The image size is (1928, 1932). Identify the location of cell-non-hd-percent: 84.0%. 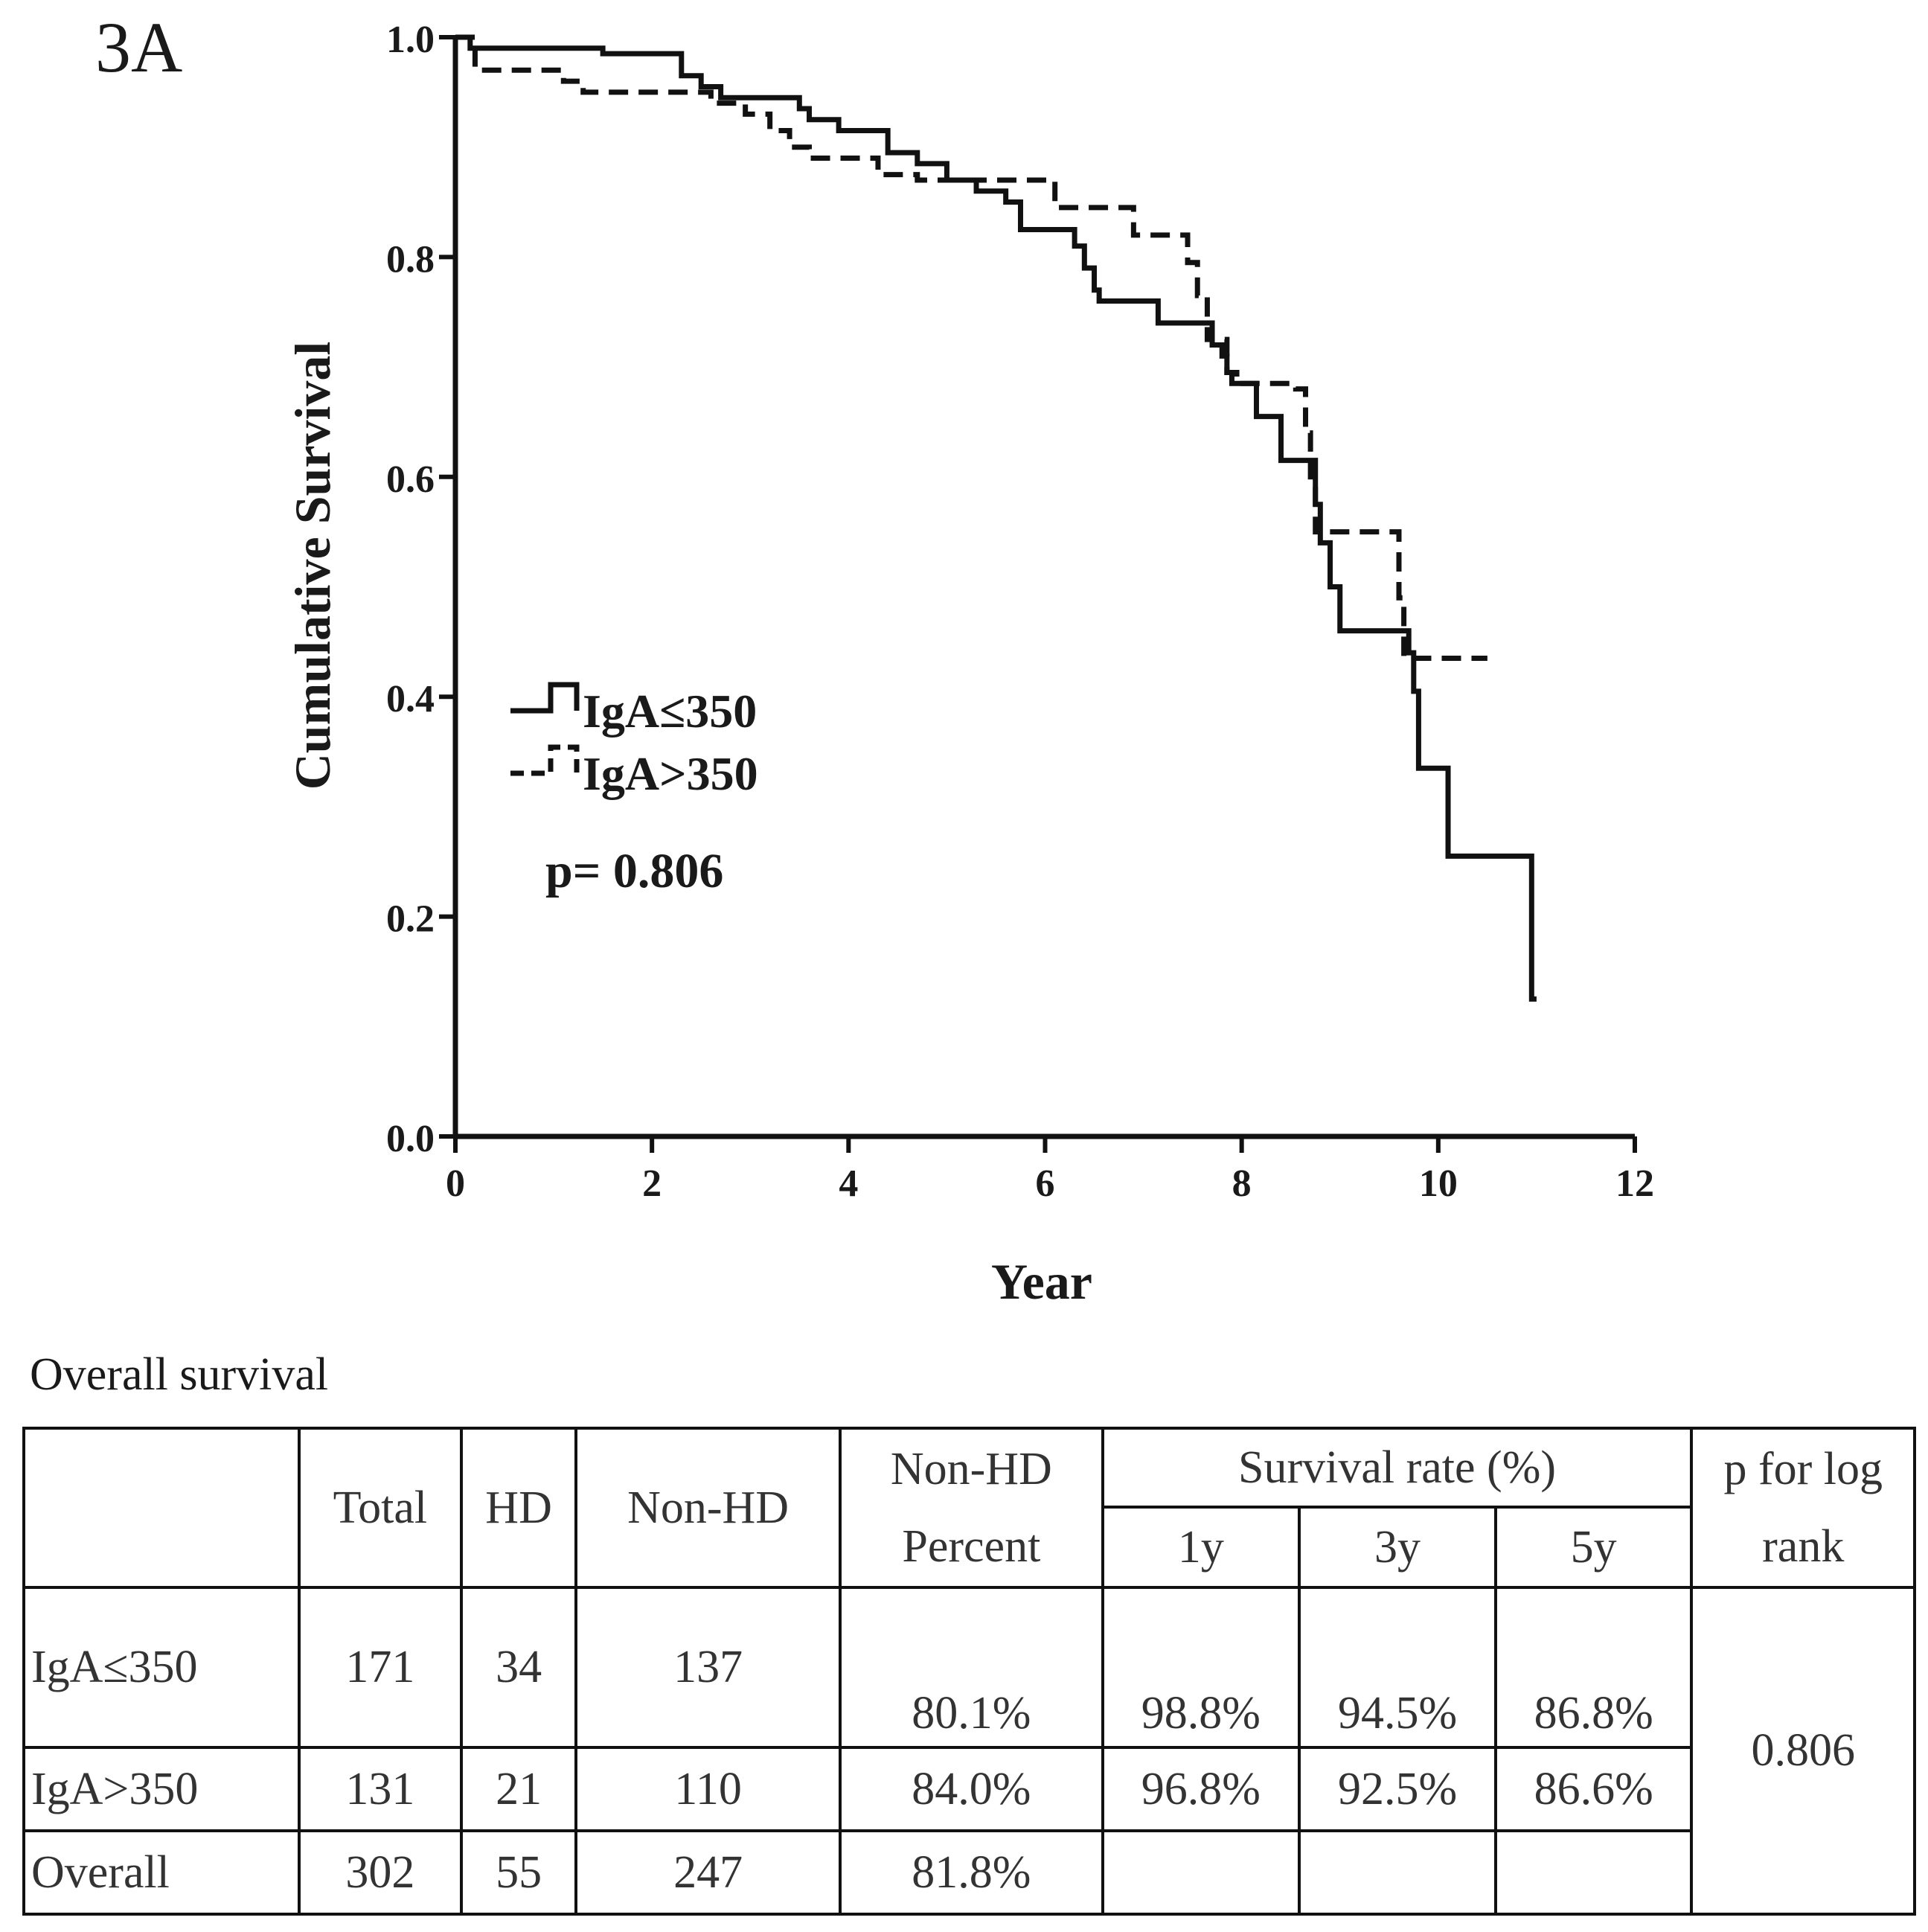
(971, 1789).